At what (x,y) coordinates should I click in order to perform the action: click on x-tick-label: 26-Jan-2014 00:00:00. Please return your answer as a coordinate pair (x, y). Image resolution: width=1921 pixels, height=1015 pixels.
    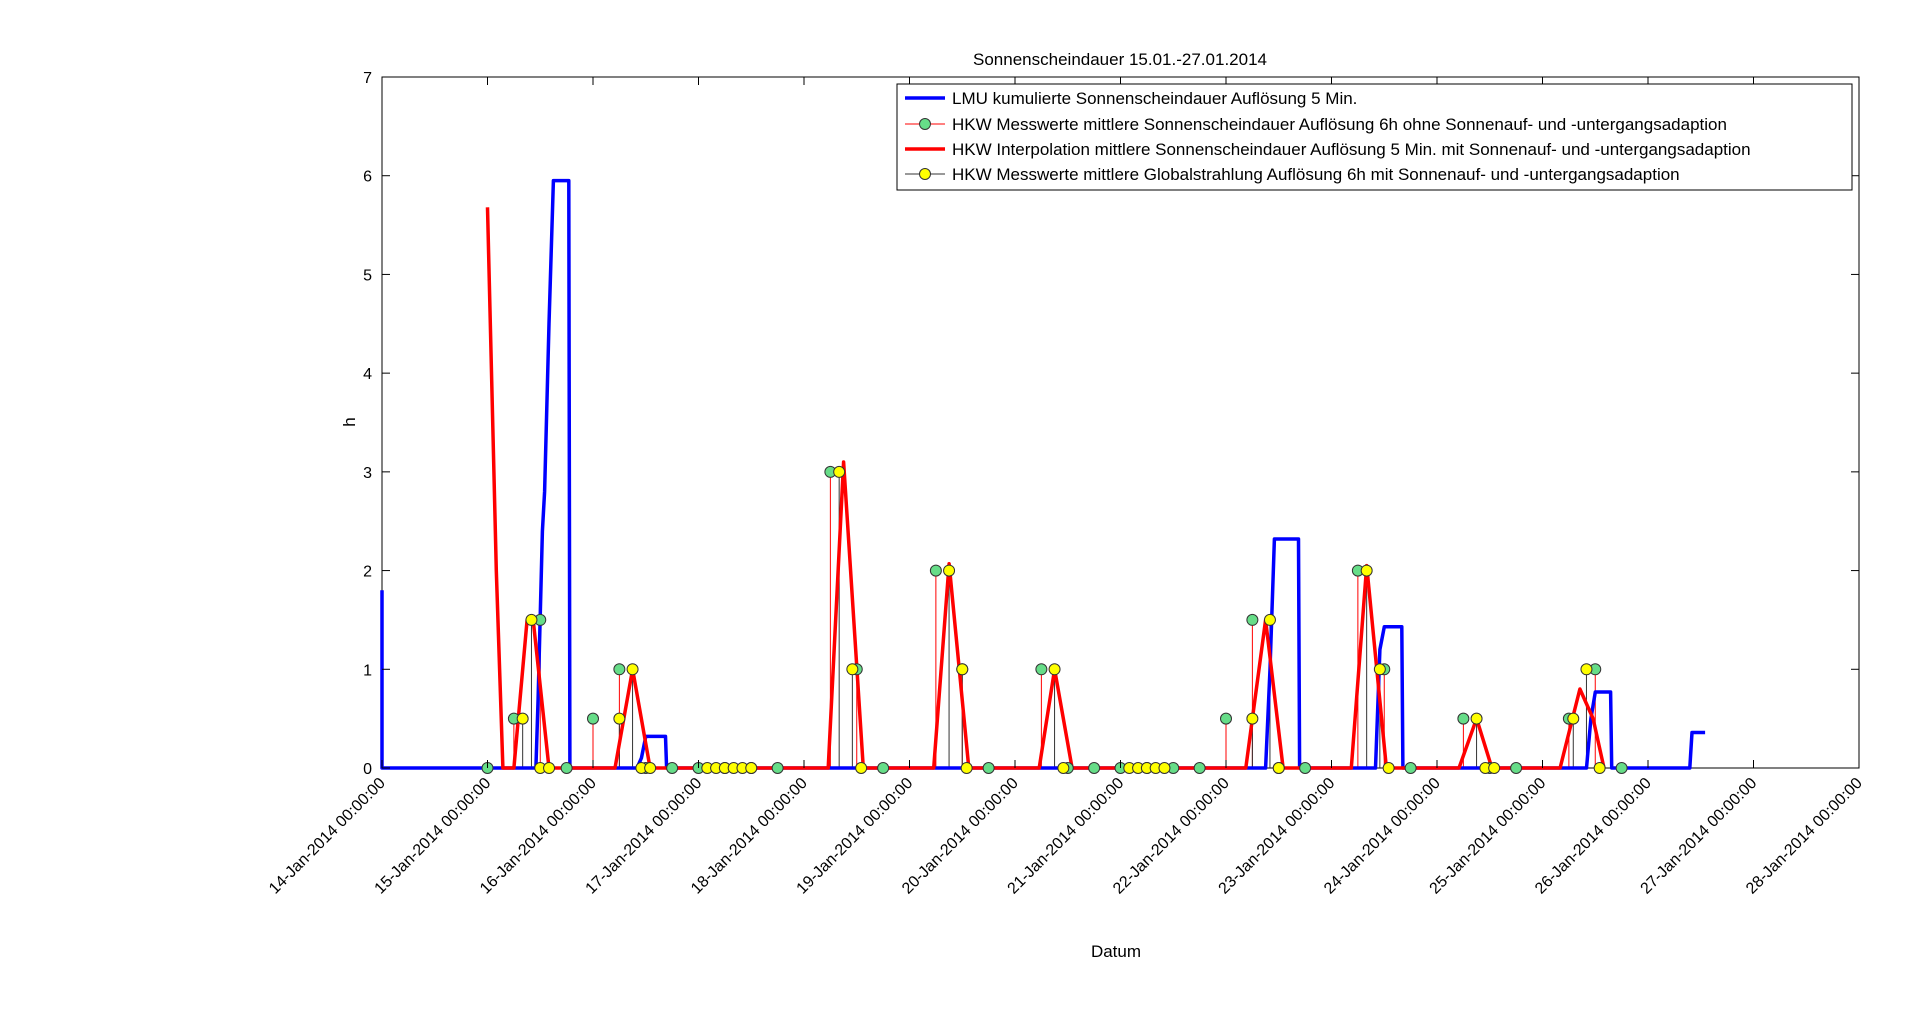
    Looking at the image, I should click on (1593, 836).